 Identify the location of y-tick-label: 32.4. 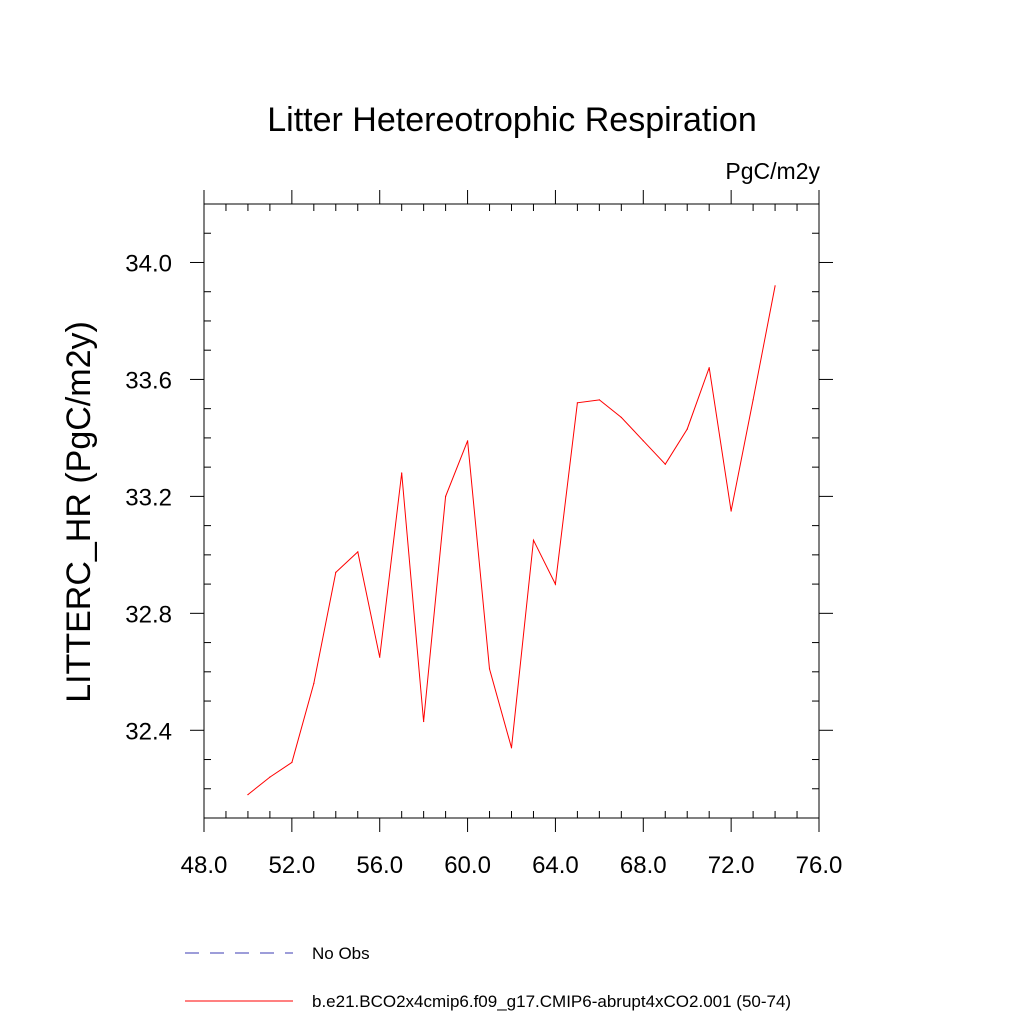
(148, 731).